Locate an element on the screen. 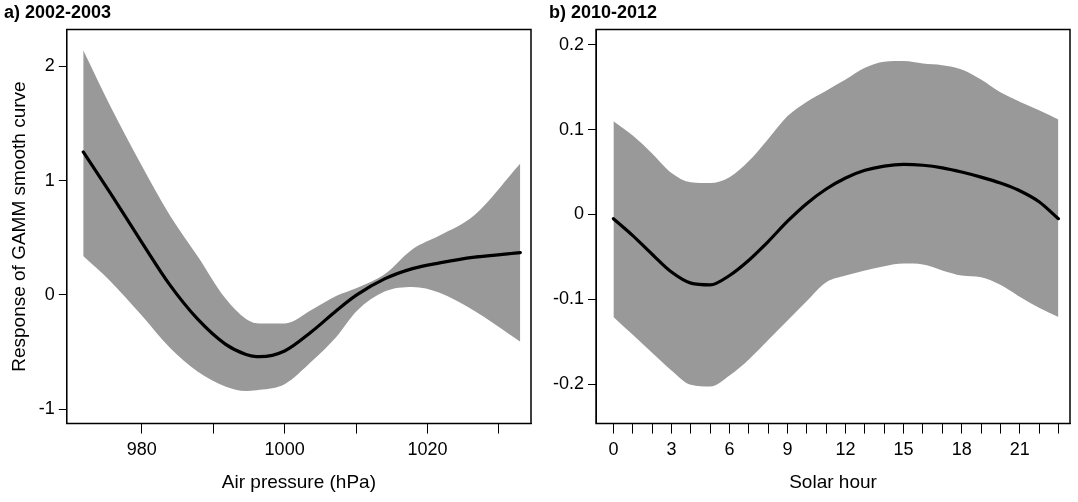 The height and width of the screenshot is (502, 1078). x-tick-label: 15 is located at coordinates (903, 449).